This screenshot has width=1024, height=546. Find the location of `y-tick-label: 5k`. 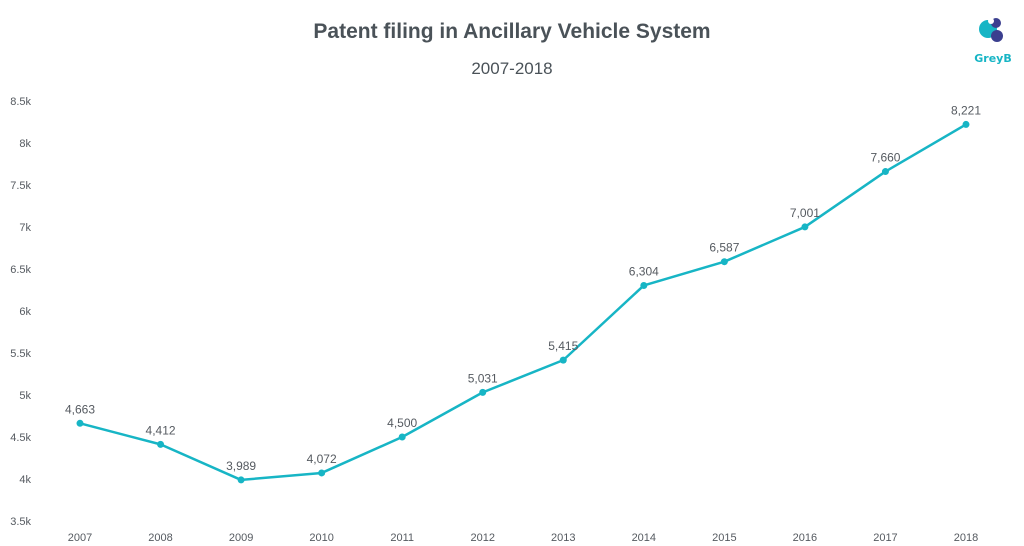

y-tick-label: 5k is located at coordinates (25, 396).